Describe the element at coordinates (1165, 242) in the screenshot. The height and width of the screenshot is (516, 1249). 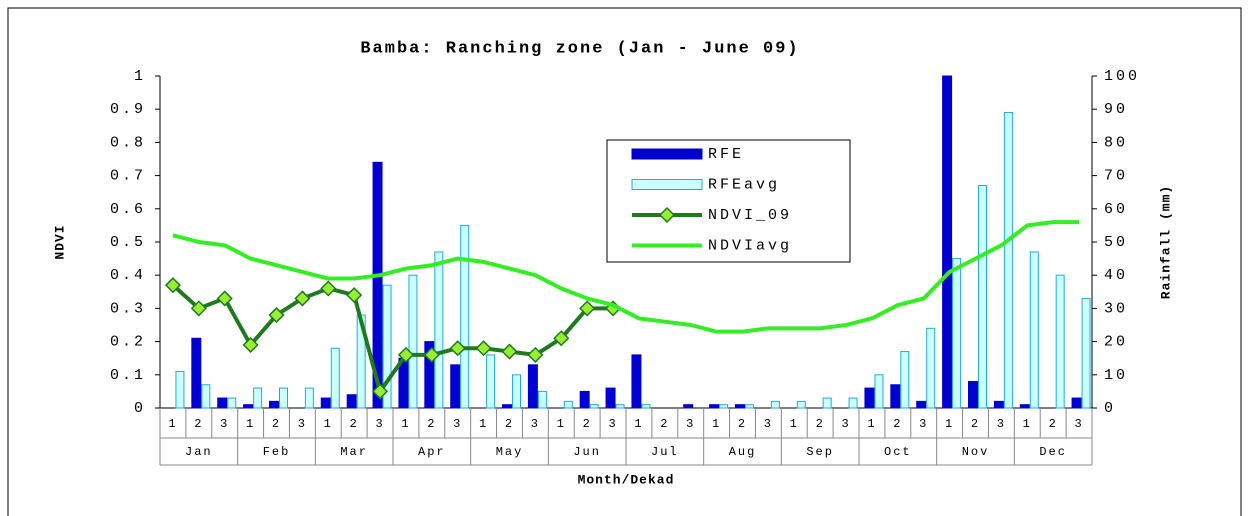
I see `y2-axis-label: Rainfall (mm)` at that location.